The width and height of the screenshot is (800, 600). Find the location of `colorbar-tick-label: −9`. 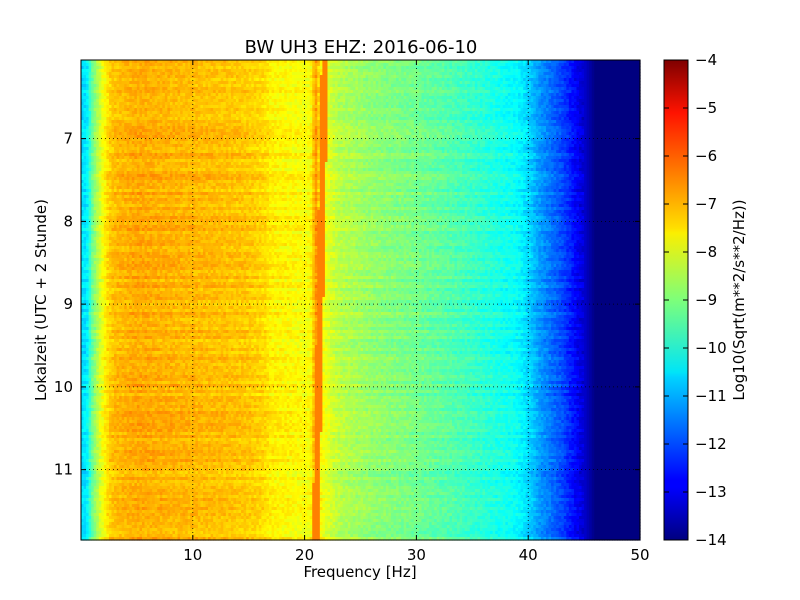

colorbar-tick-label: −9 is located at coordinates (706, 300).